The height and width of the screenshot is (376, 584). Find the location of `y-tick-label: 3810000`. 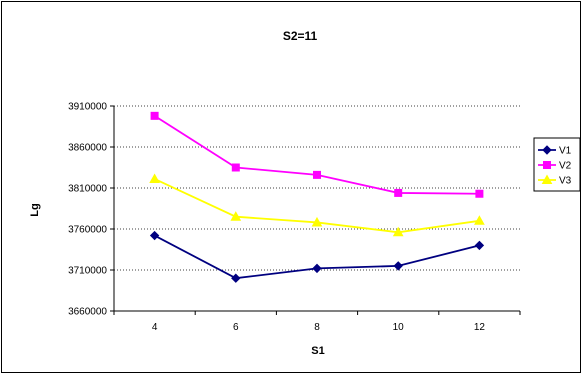

y-tick-label: 3810000 is located at coordinates (87, 189).